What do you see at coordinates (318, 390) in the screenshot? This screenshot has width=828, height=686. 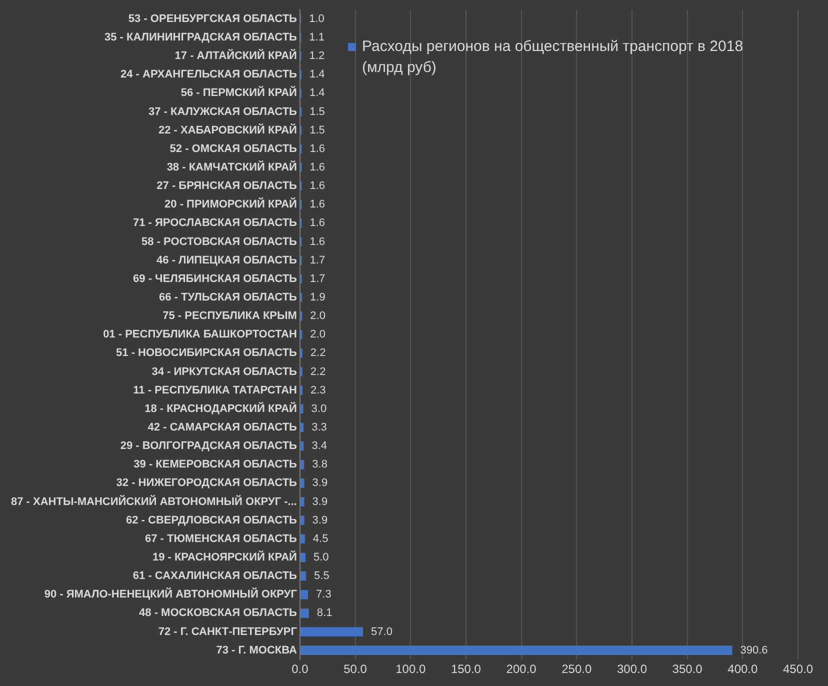 I see `data-label: 2.3` at bounding box center [318, 390].